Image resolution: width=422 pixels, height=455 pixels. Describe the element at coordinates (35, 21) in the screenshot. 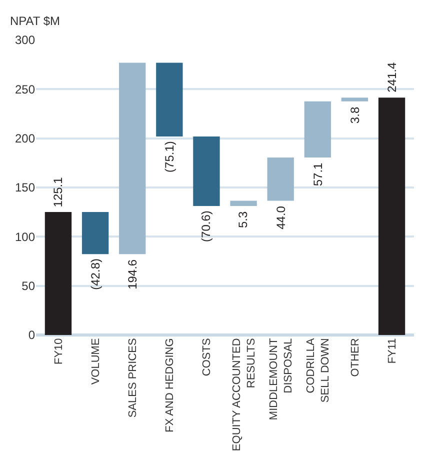

I see `y-axis-title: NPAT $M` at that location.